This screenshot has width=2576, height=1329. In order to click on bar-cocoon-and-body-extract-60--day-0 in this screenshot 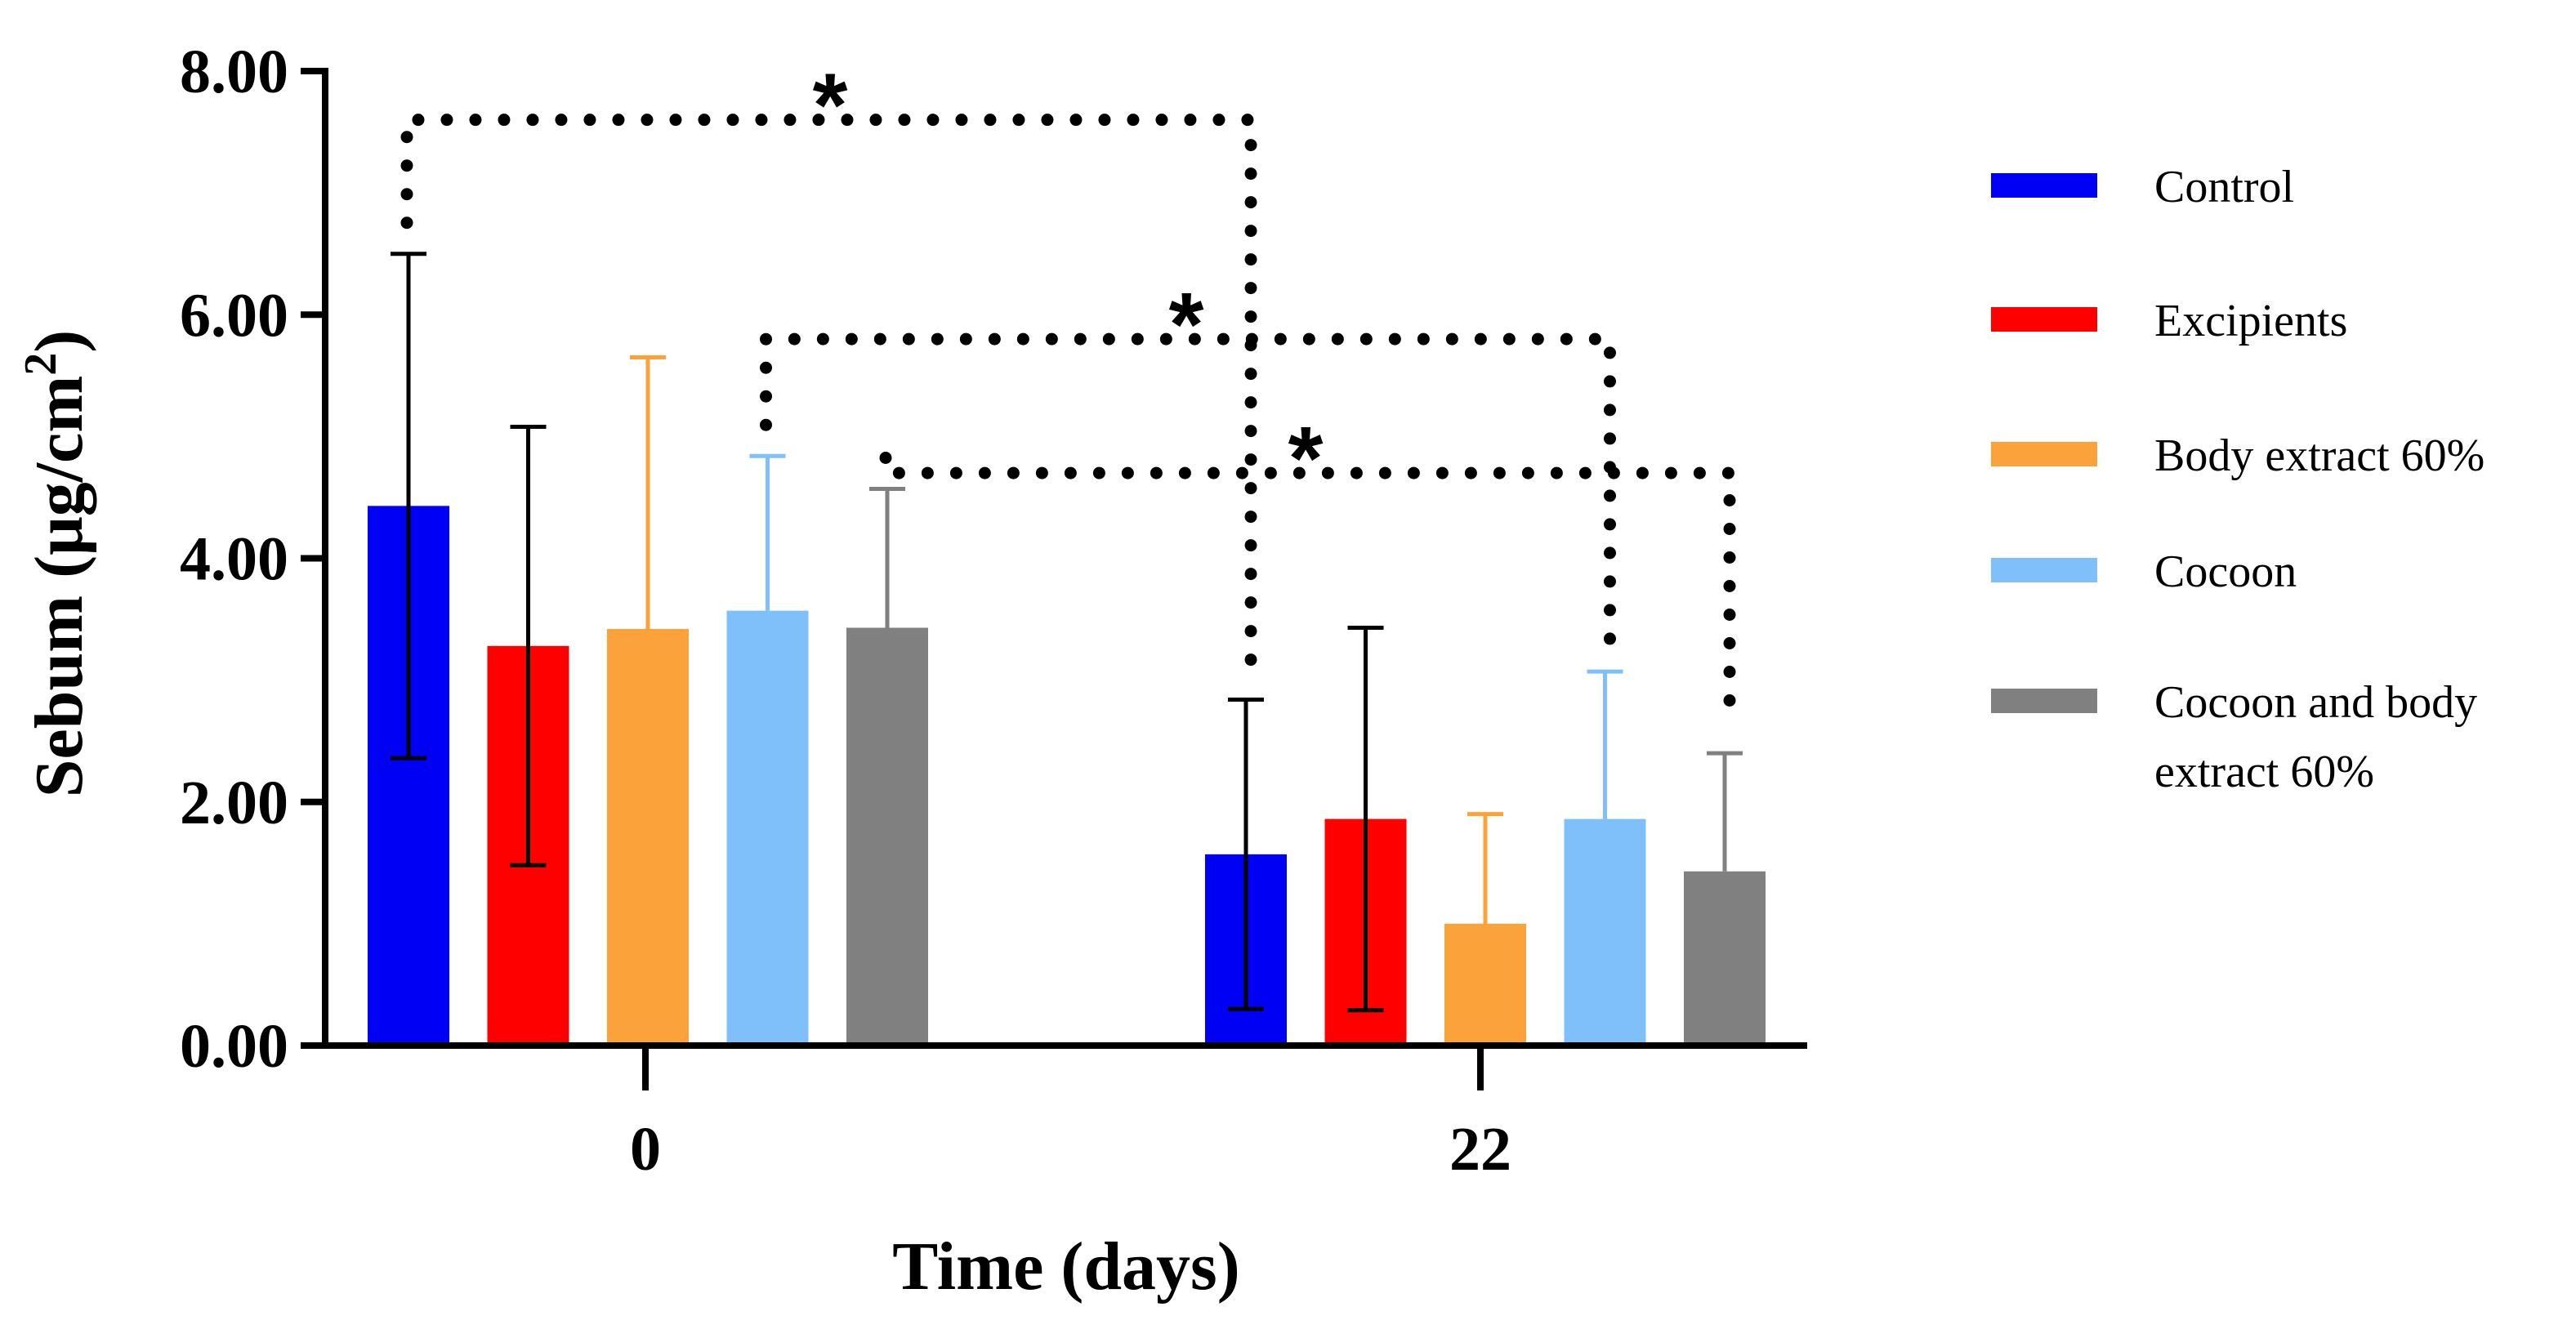, I will do `click(887, 837)`.